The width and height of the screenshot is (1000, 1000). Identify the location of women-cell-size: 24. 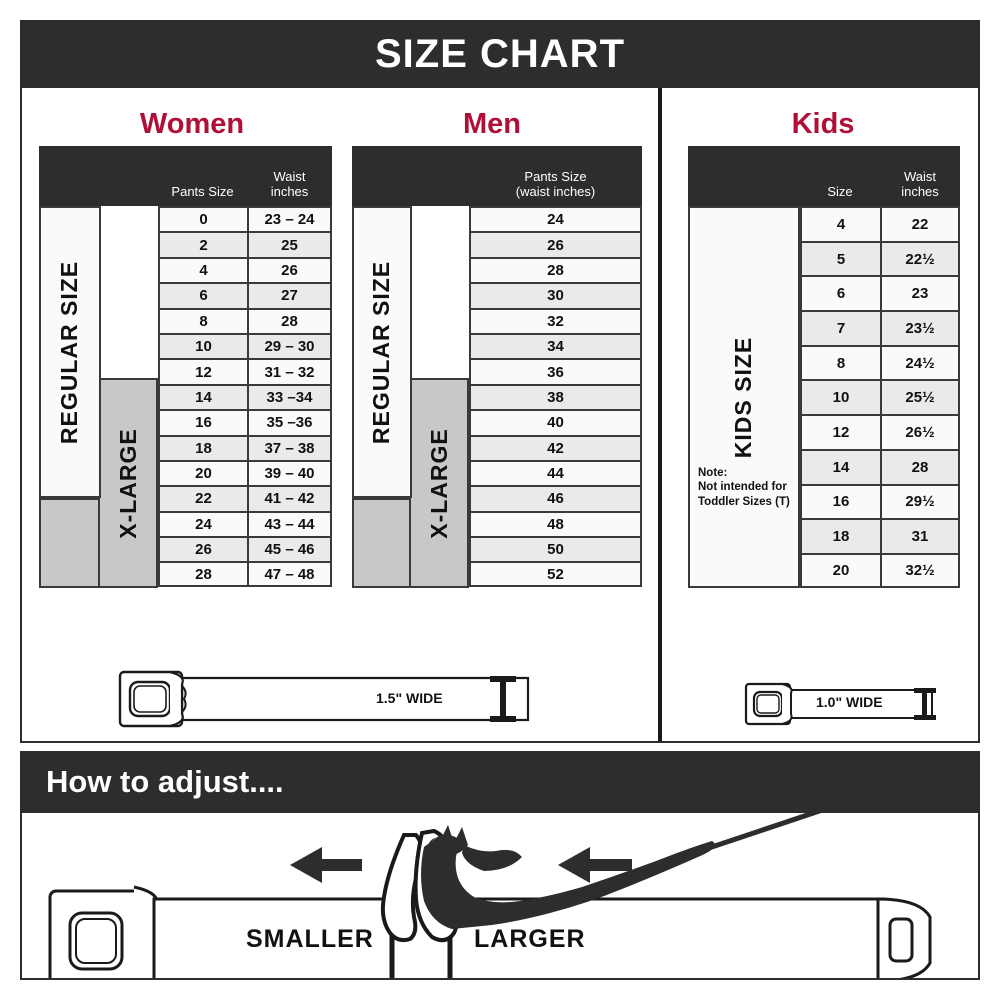
(203, 524).